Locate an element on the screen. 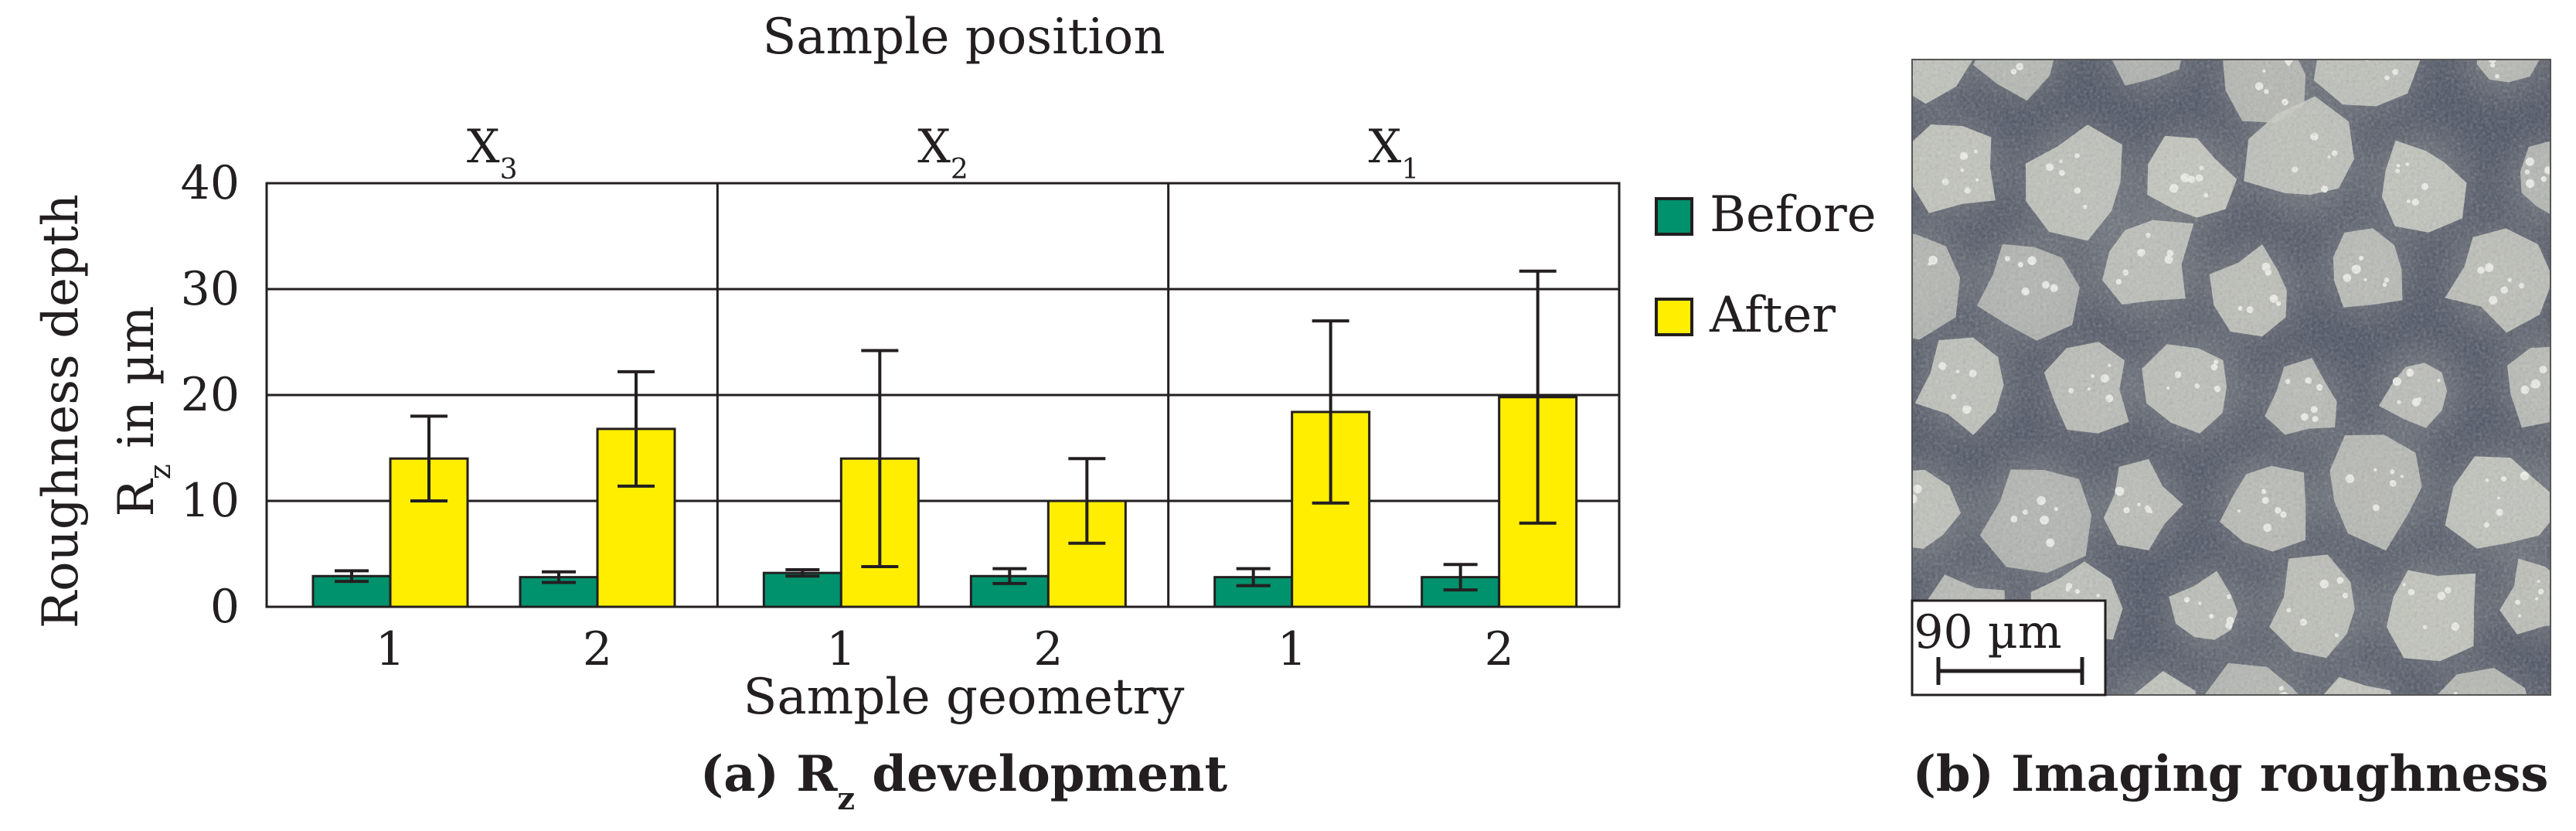  panel-labels: X3 X2 X1 is located at coordinates (943, 153).